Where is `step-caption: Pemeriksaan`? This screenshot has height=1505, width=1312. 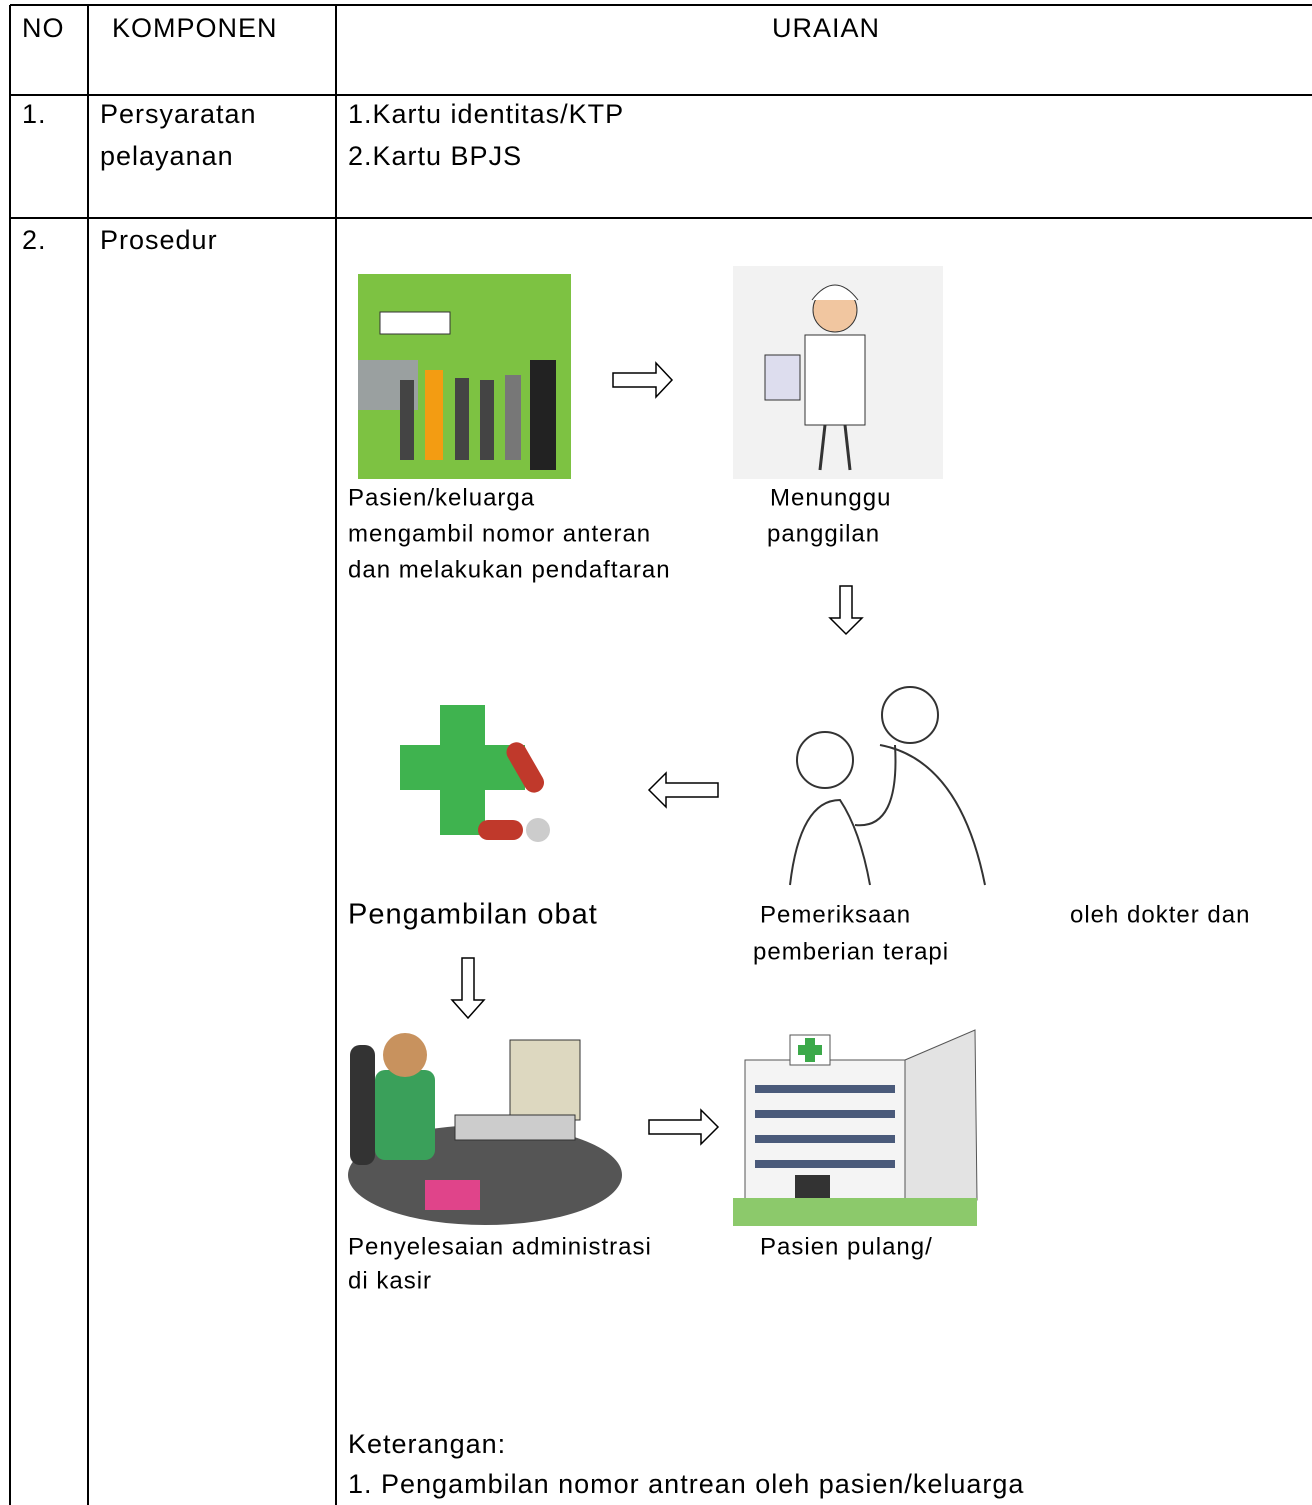
step-caption: Pemeriksaan is located at coordinates (835, 914).